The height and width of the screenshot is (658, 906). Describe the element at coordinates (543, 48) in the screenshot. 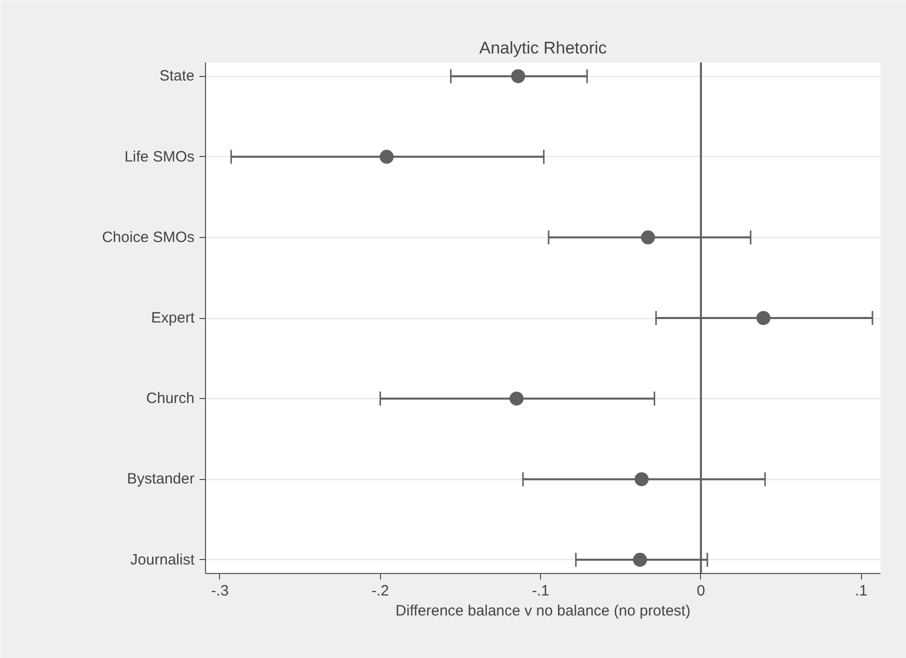

I see `chart-title: Analytic Rhetoric` at that location.